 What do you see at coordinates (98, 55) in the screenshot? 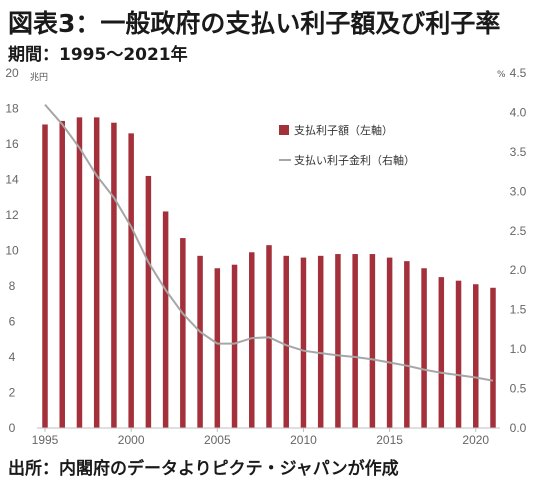
I see `chart-subtitle: 期間：1995～2021年` at bounding box center [98, 55].